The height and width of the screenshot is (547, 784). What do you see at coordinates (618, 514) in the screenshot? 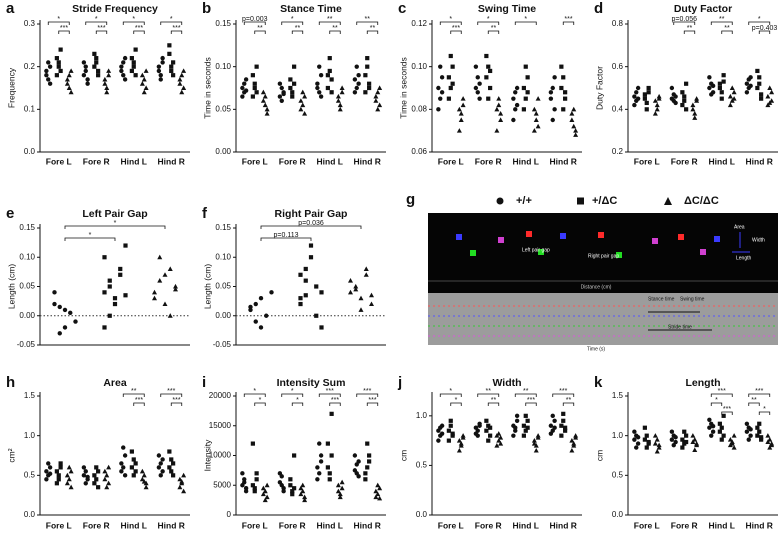
I see `y-tick-label: 0.0` at bounding box center [618, 514].